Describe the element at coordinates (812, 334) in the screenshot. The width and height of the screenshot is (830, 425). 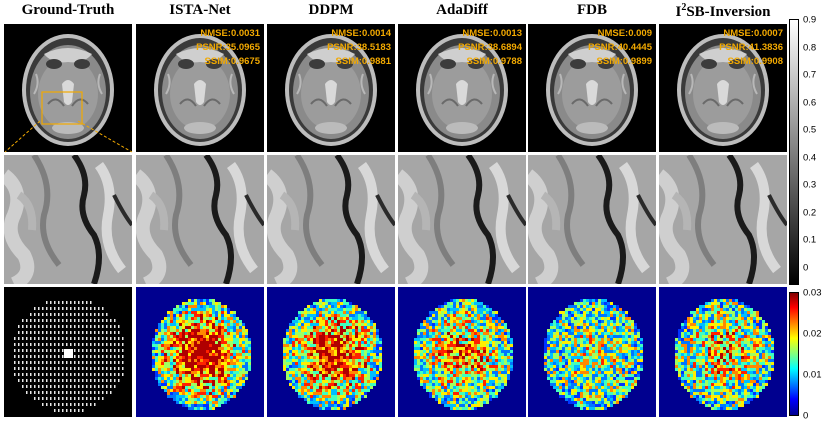
I see `error-tick-label: 0.02` at that location.